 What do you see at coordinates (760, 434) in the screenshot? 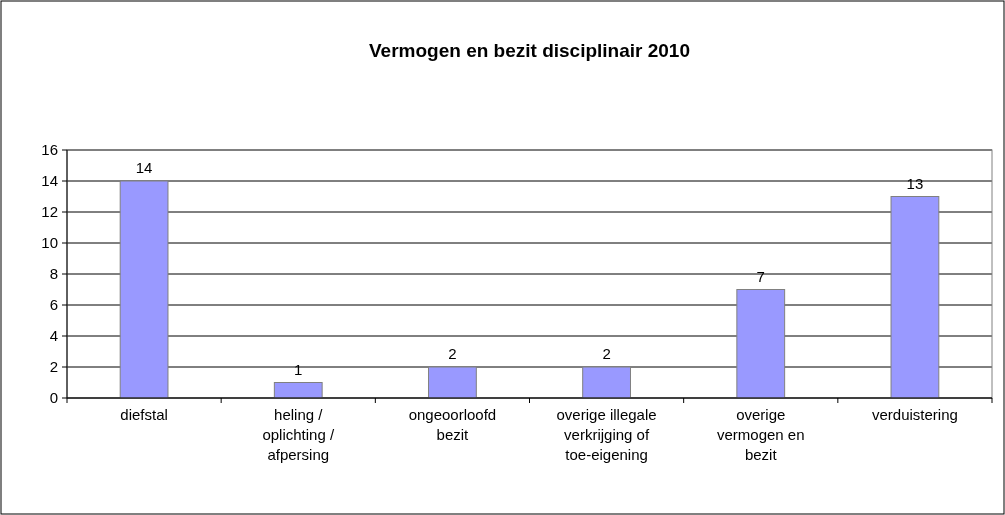
I see `x-tick-label: overige vermogen en bezit` at bounding box center [760, 434].